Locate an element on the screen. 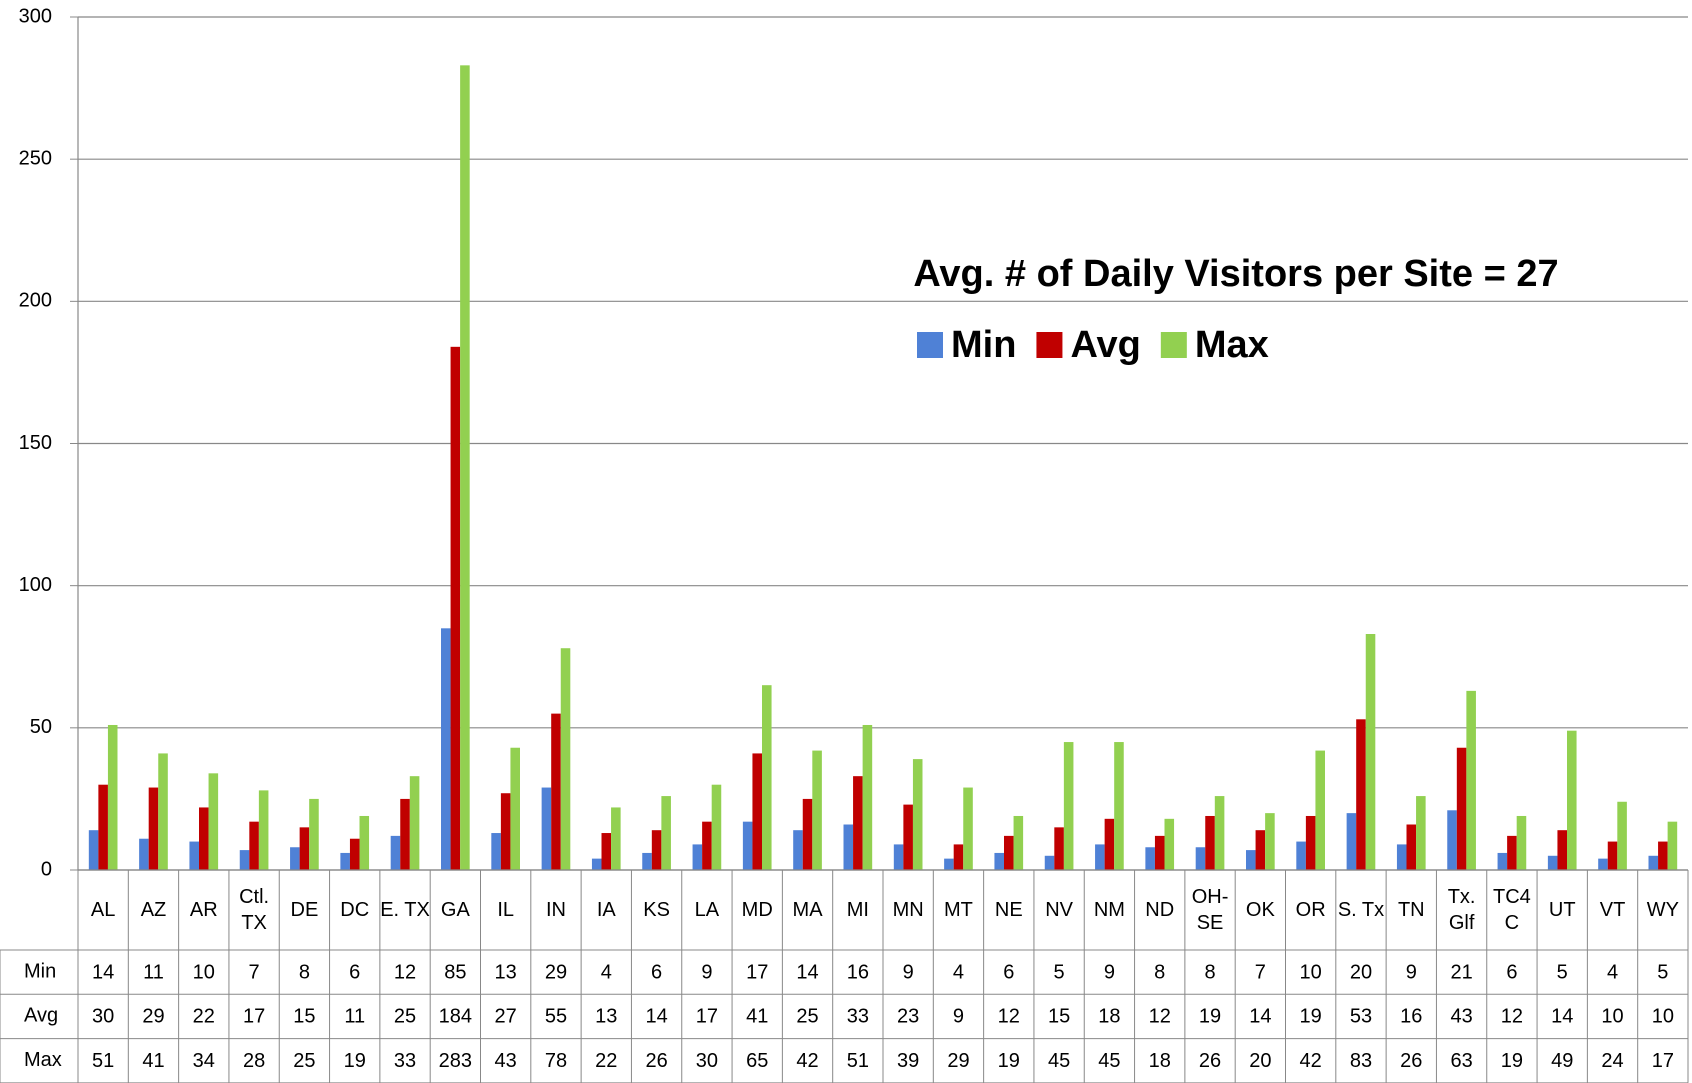 The height and width of the screenshot is (1083, 1692). y-tick-label: 50 is located at coordinates (41, 727).